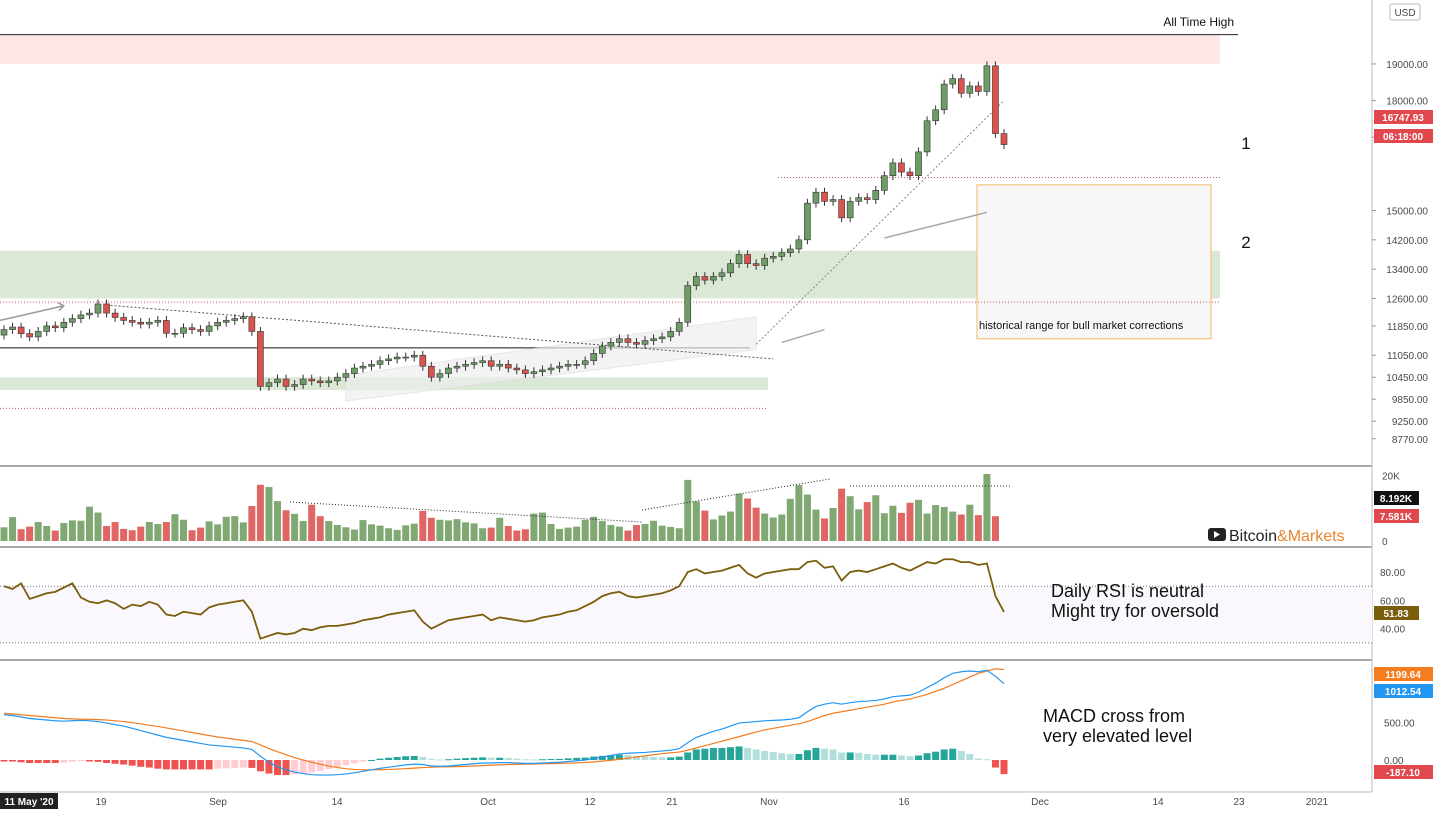 This screenshot has height=813, width=1433. Describe the element at coordinates (1399, 723) in the screenshot. I see `macd-tick-label: 500.00` at that location.